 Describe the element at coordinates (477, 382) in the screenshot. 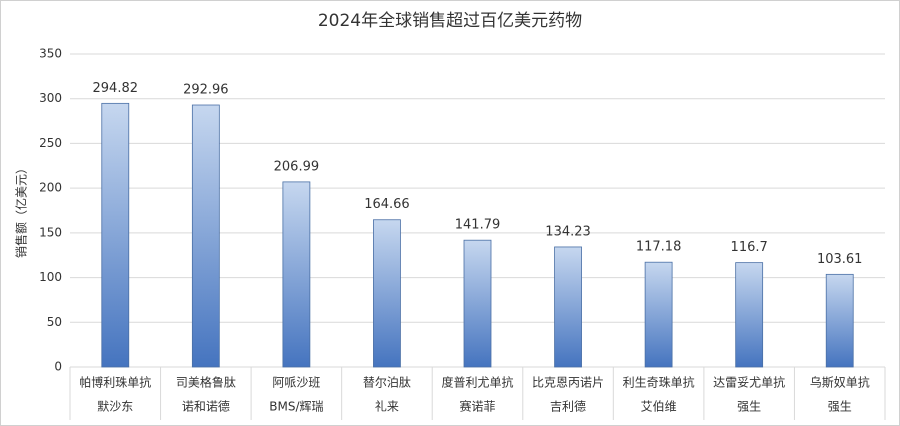

I see `x-tick-label: 度普利尤单抗` at that location.